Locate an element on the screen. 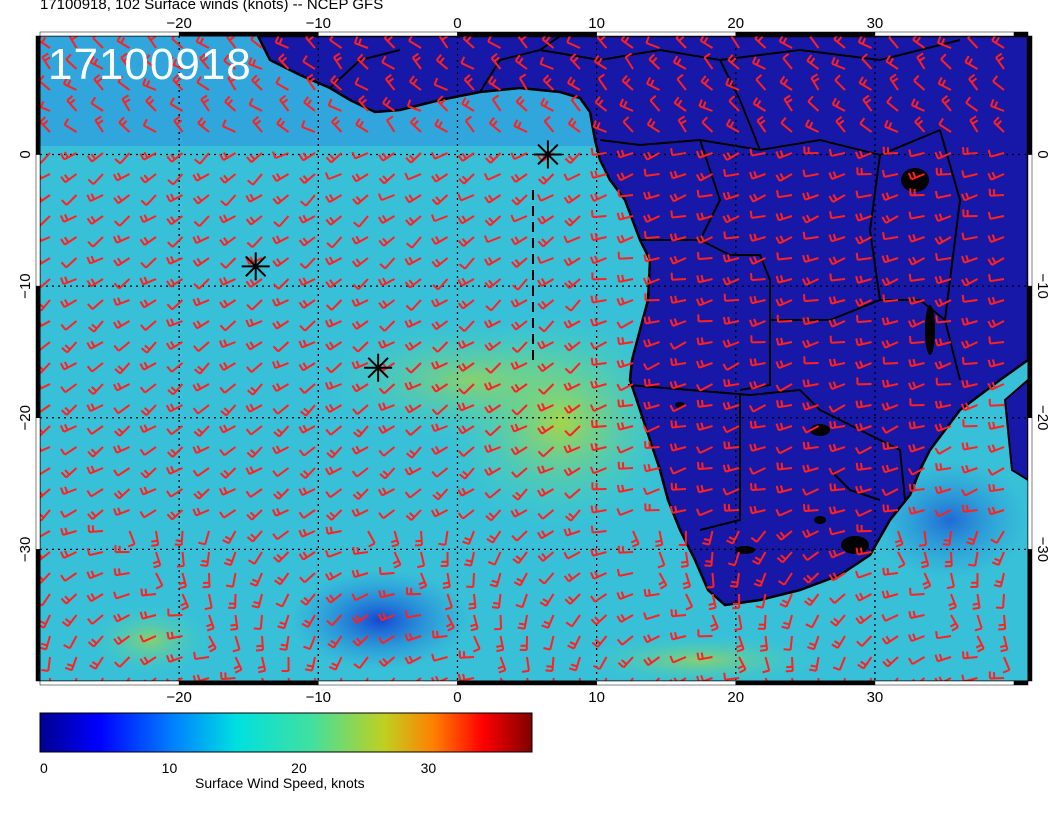  colorbar-tick-label: 30 is located at coordinates (429, 768).